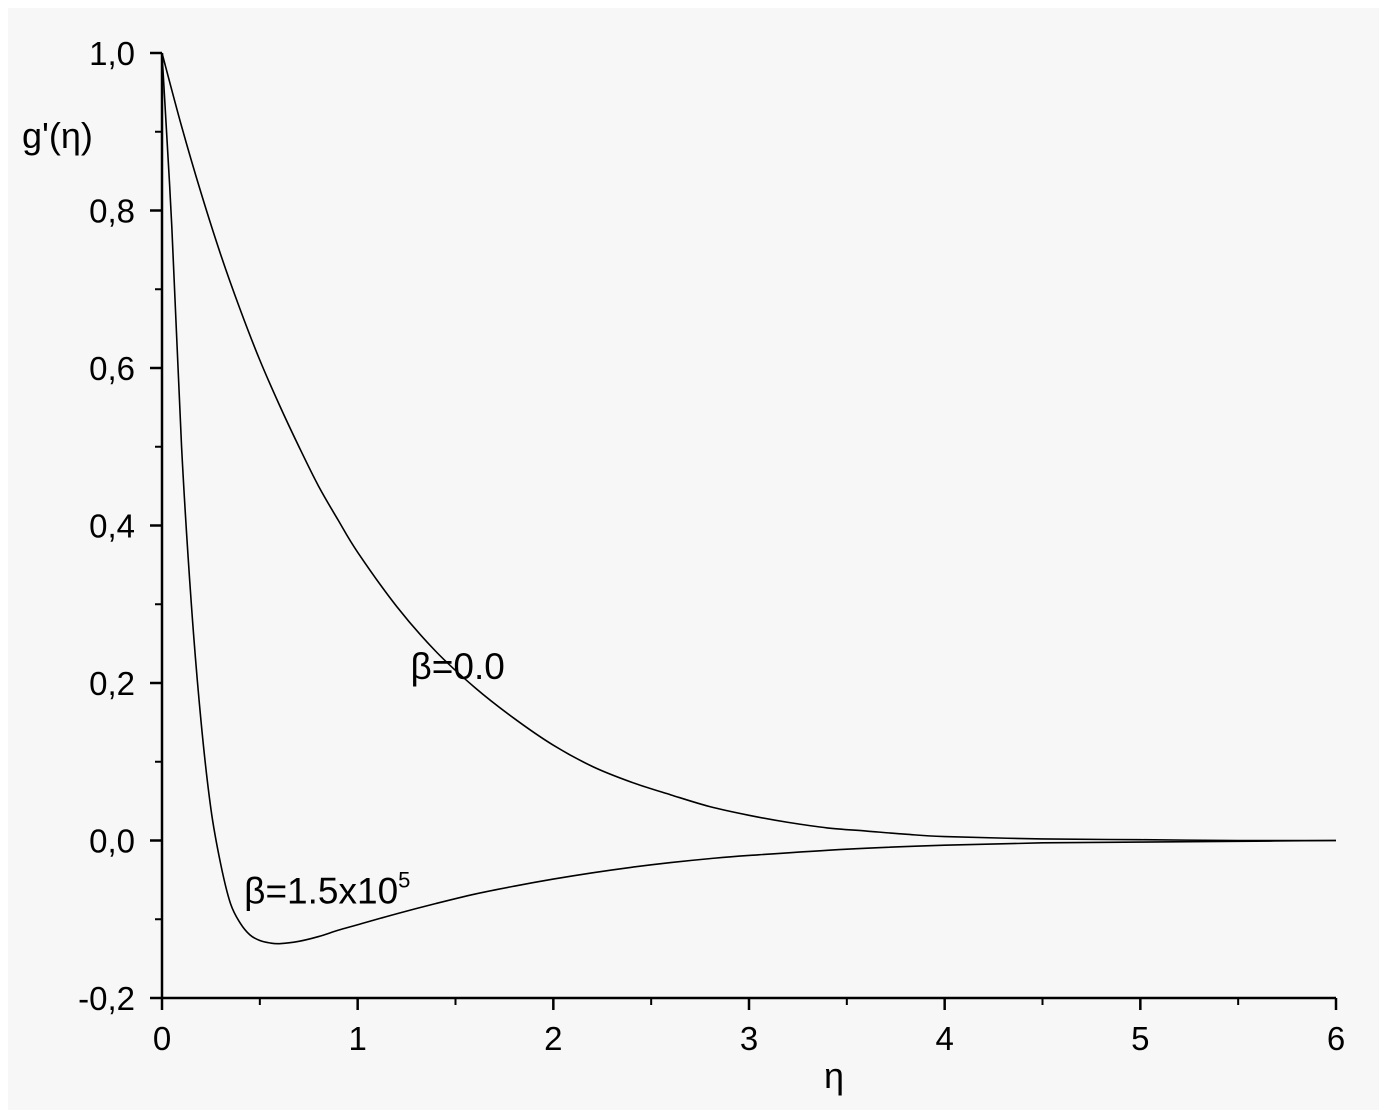  Describe the element at coordinates (112, 211) in the screenshot. I see `y-tick-label: 0,8` at that location.